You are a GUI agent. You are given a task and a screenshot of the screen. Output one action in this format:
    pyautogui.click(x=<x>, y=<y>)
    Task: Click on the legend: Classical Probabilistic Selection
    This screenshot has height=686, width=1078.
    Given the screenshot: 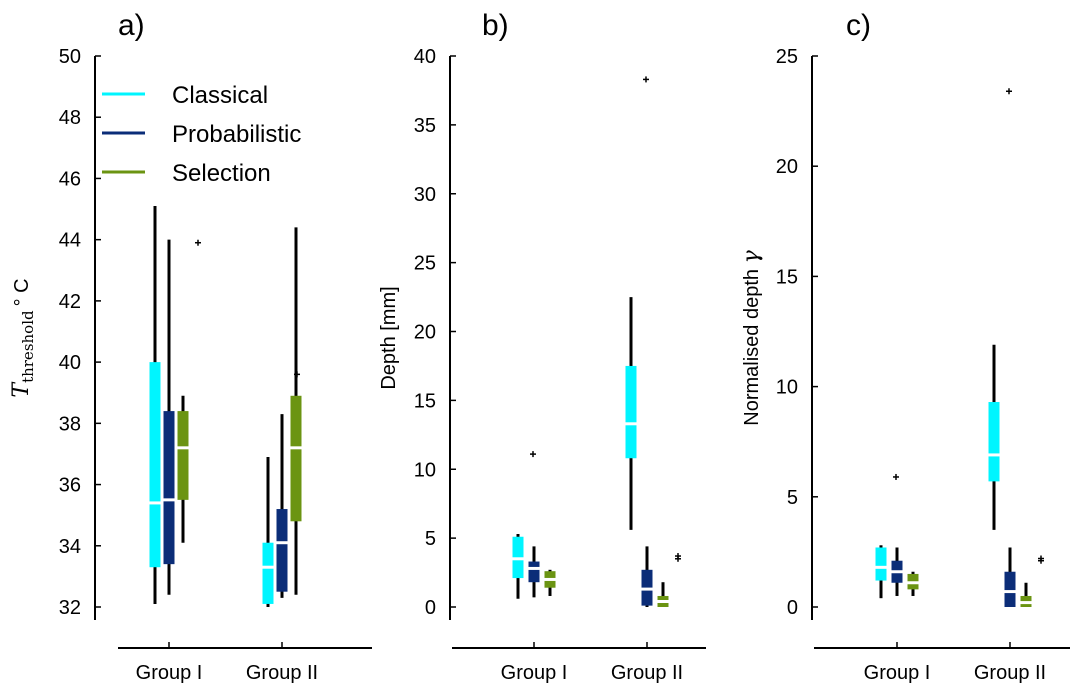 What is the action you would take?
    pyautogui.click(x=201, y=134)
    